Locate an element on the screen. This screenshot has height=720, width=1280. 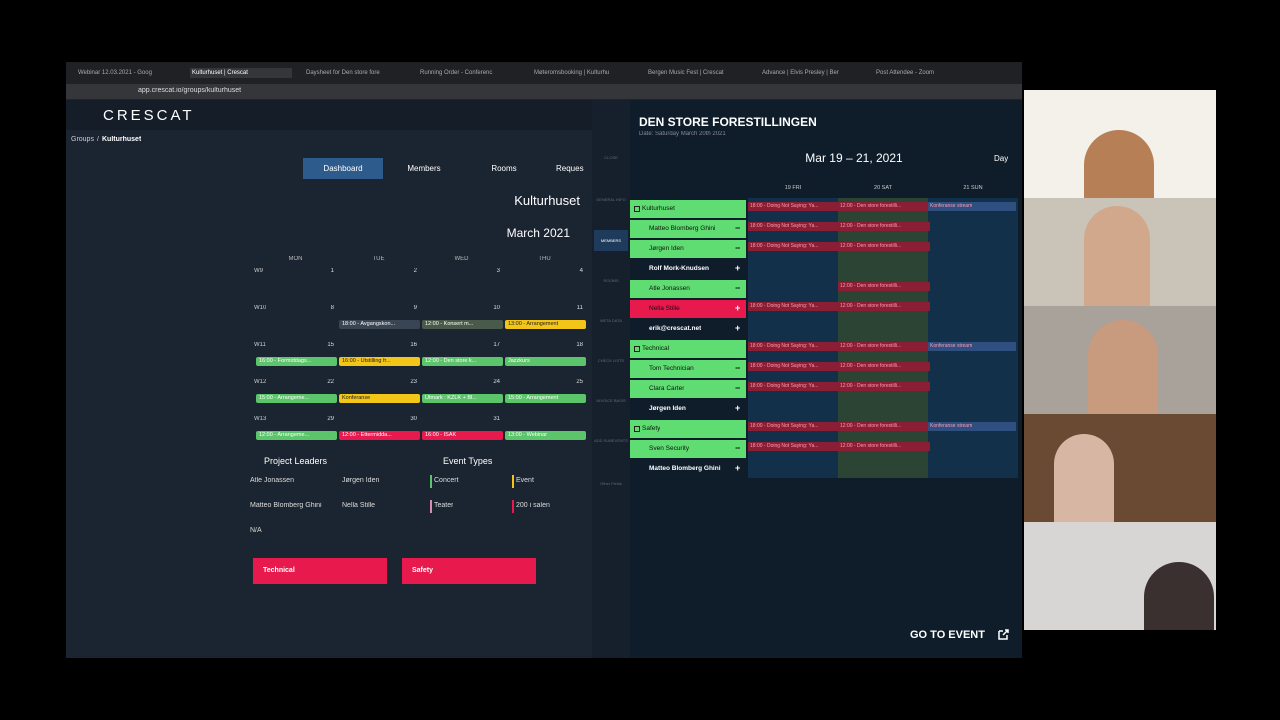
day-header: MON is located at coordinates (295, 259).